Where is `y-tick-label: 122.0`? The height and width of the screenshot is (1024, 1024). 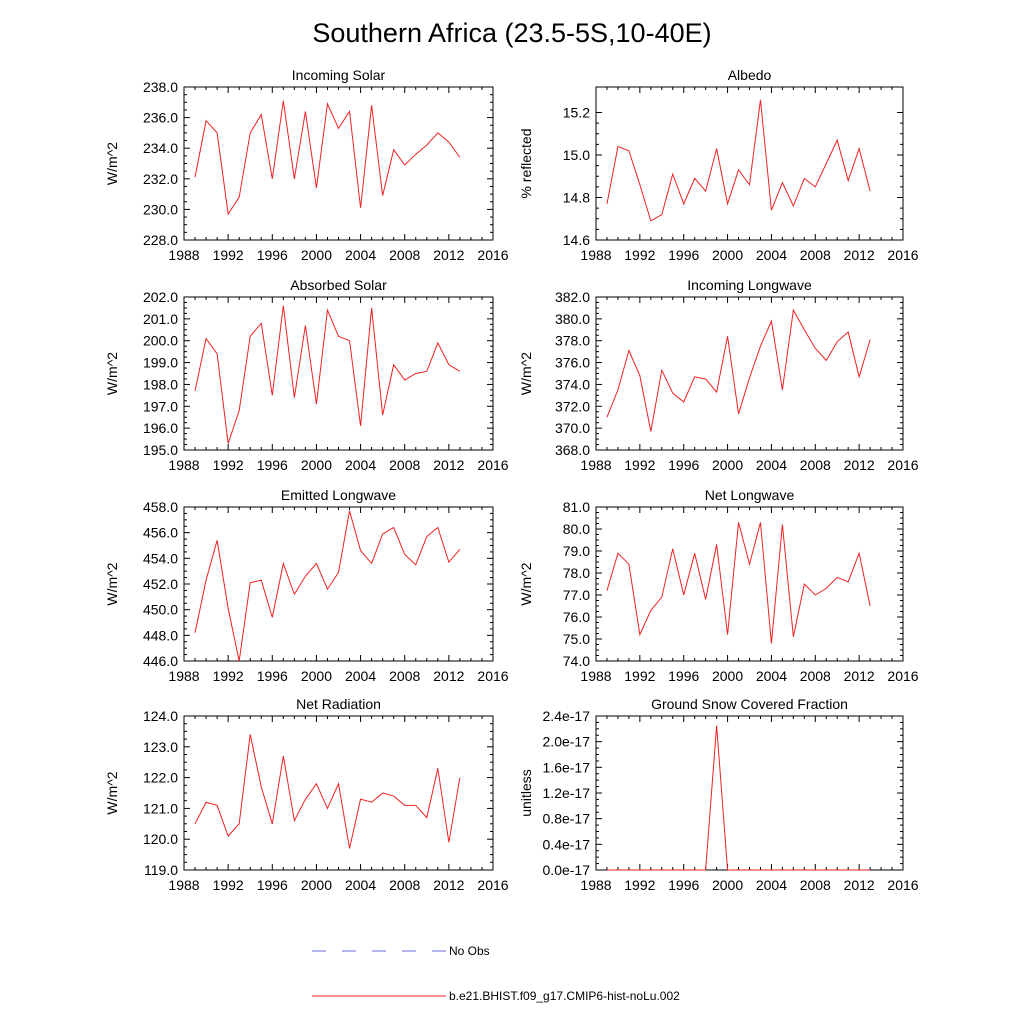
y-tick-label: 122.0 is located at coordinates (160, 778).